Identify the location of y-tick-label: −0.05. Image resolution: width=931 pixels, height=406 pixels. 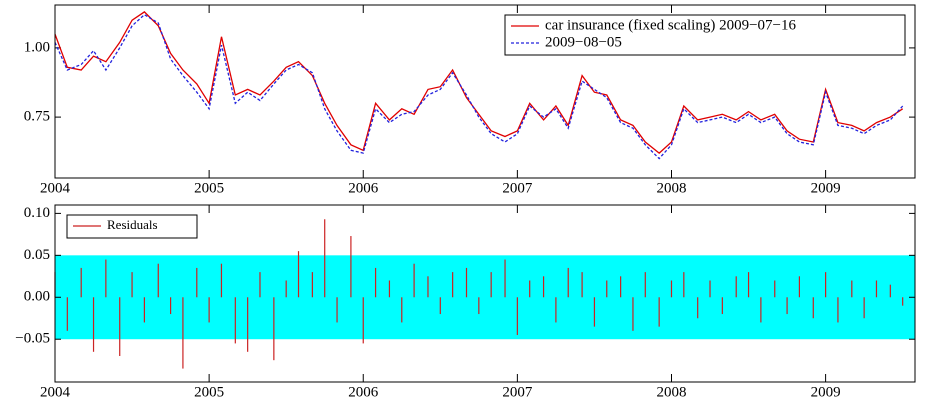
(32, 339).